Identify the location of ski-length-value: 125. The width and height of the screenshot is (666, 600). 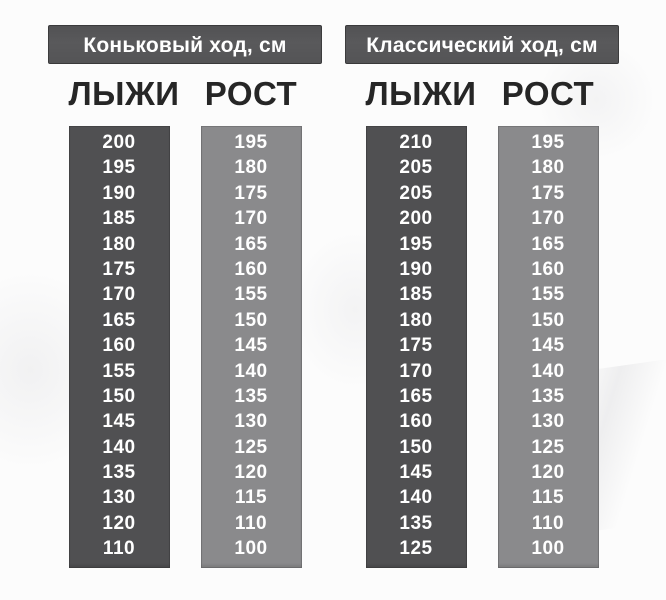
(416, 549).